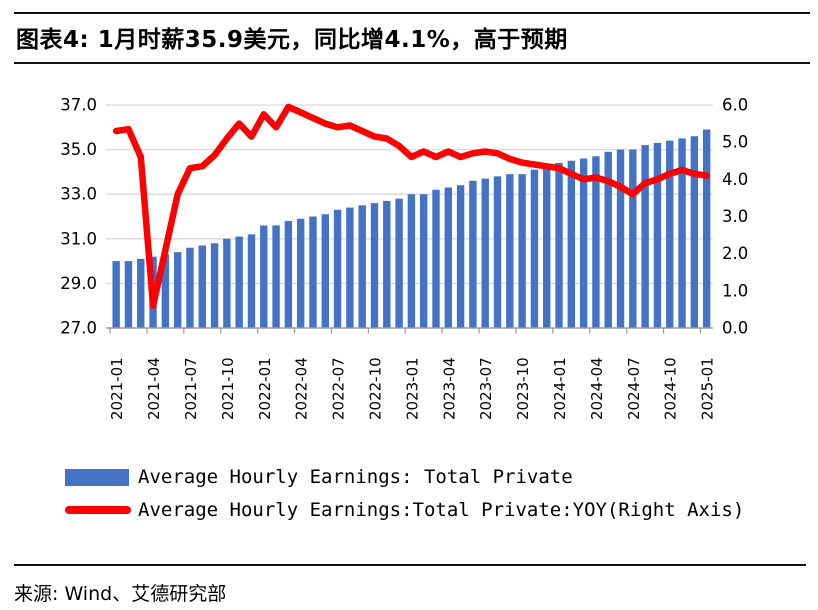  Describe the element at coordinates (412, 388) in the screenshot. I see `x-axis-label: 2023-01` at that location.